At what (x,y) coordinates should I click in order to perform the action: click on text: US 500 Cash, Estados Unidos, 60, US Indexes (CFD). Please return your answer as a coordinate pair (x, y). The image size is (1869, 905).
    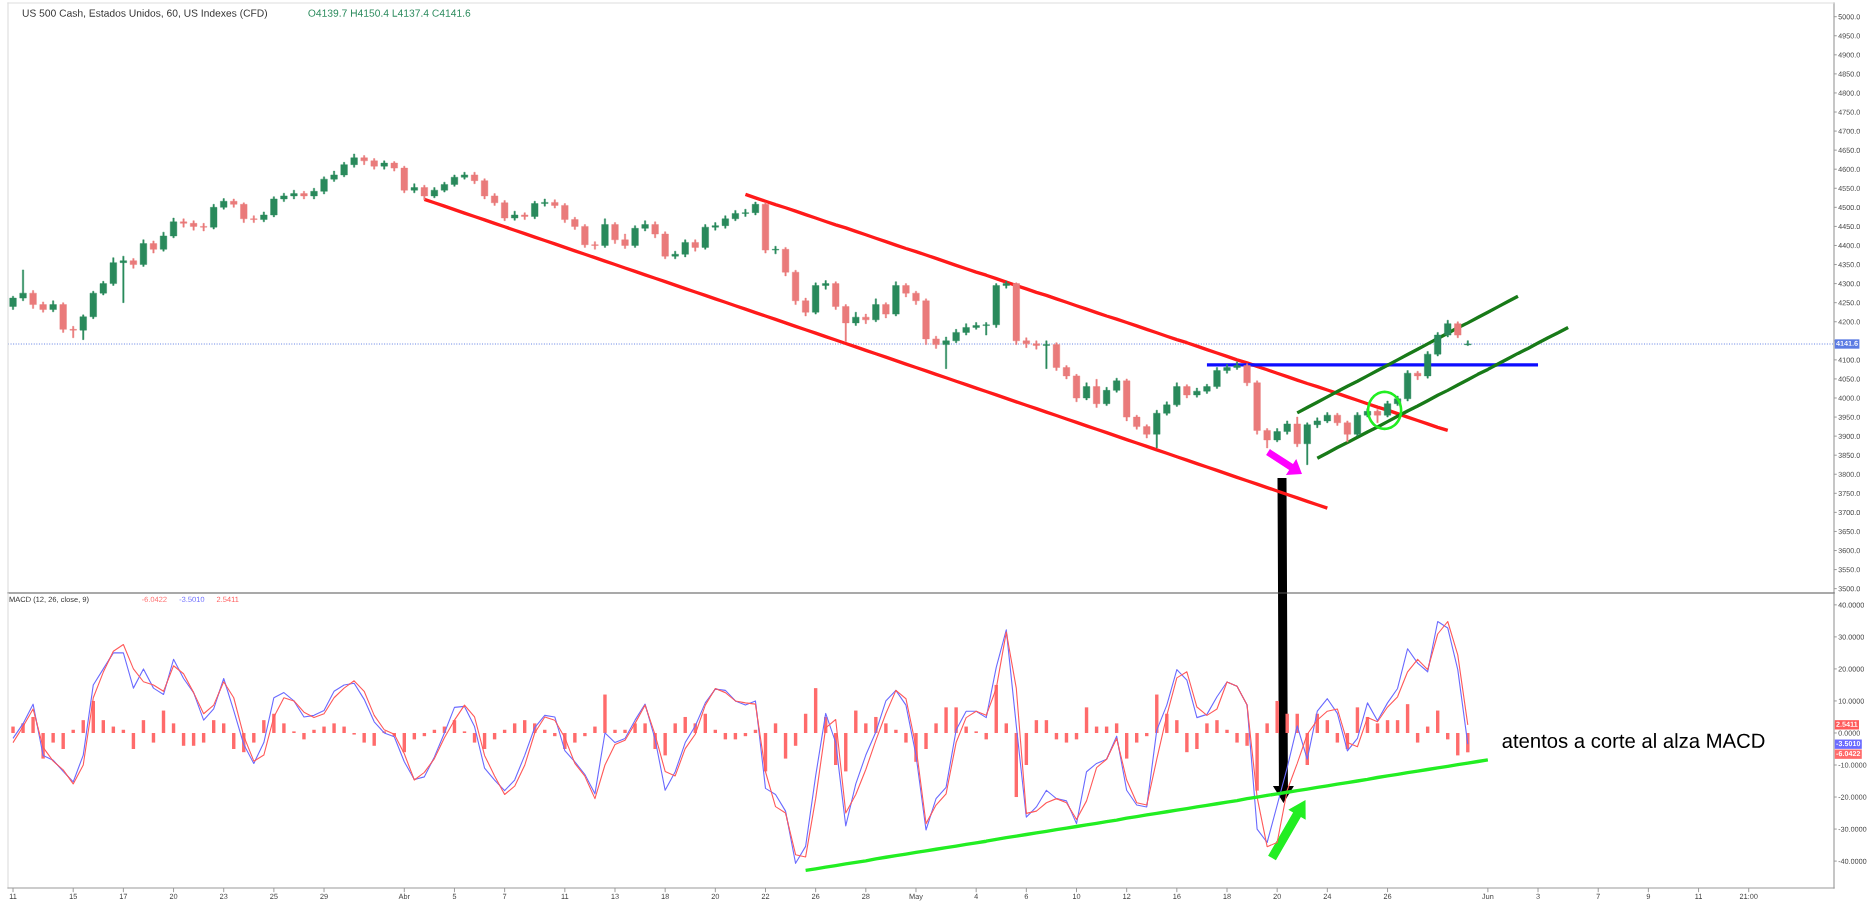
    Looking at the image, I should click on (144, 14).